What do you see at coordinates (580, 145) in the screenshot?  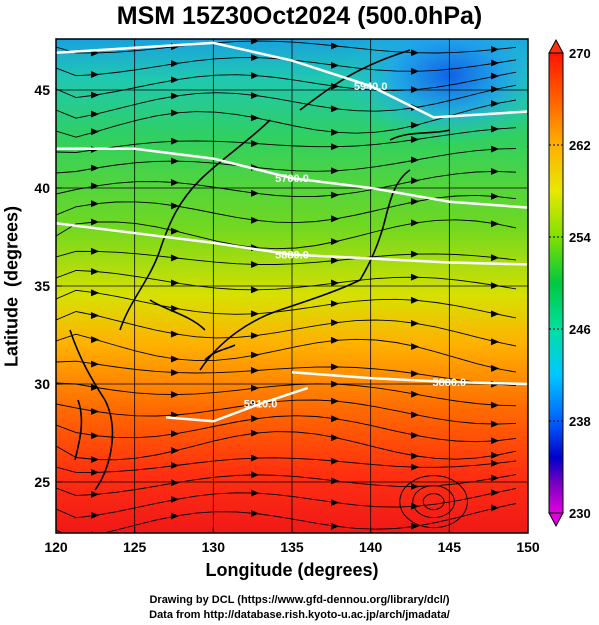 I see `colorbar-tick-label: 262` at bounding box center [580, 145].